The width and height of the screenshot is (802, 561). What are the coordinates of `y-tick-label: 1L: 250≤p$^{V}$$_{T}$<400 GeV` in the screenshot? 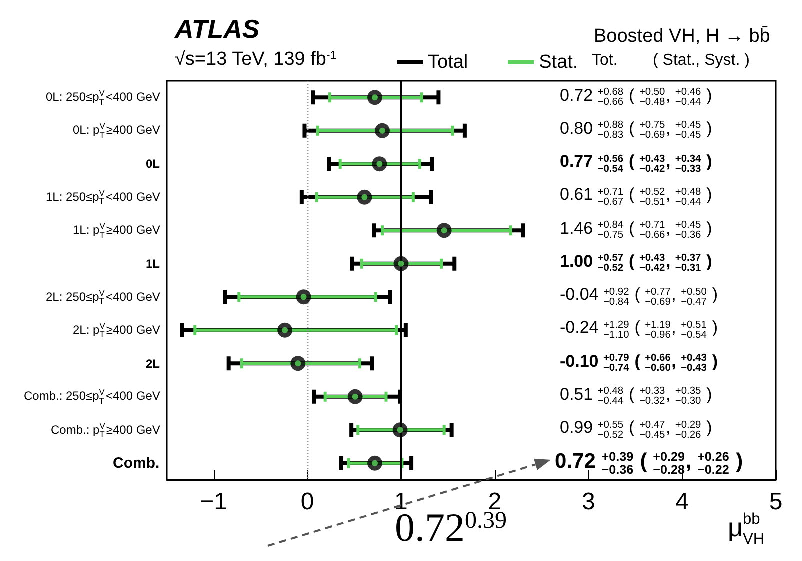 It's located at (103, 197).